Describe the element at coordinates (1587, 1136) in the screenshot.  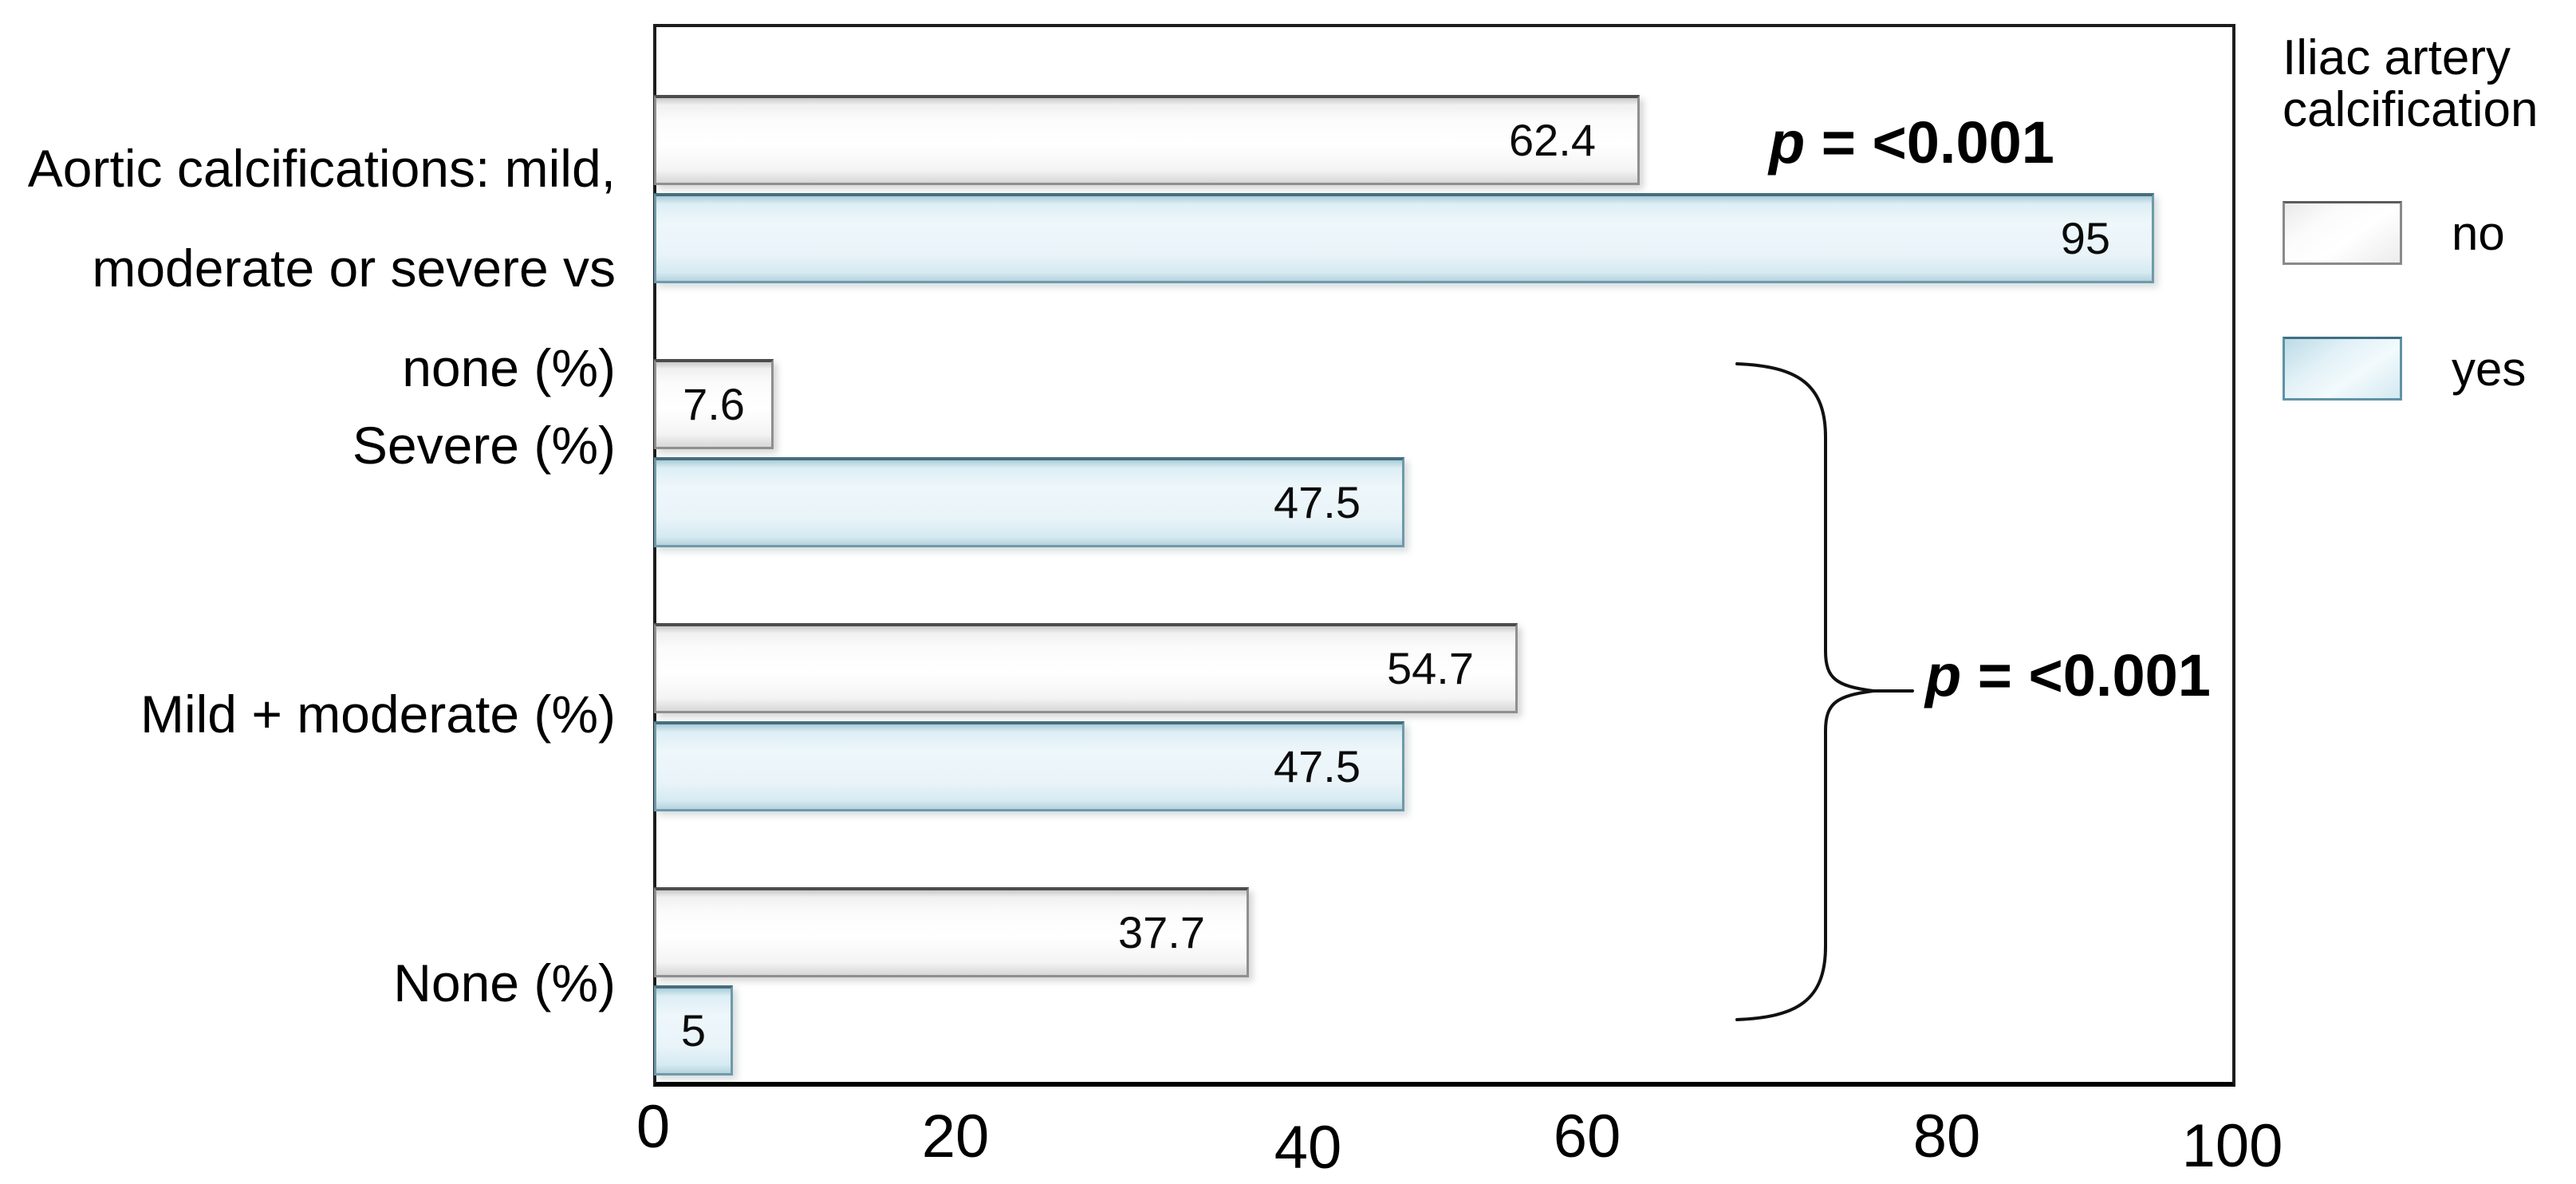
I see `x-tick-60: 60` at that location.